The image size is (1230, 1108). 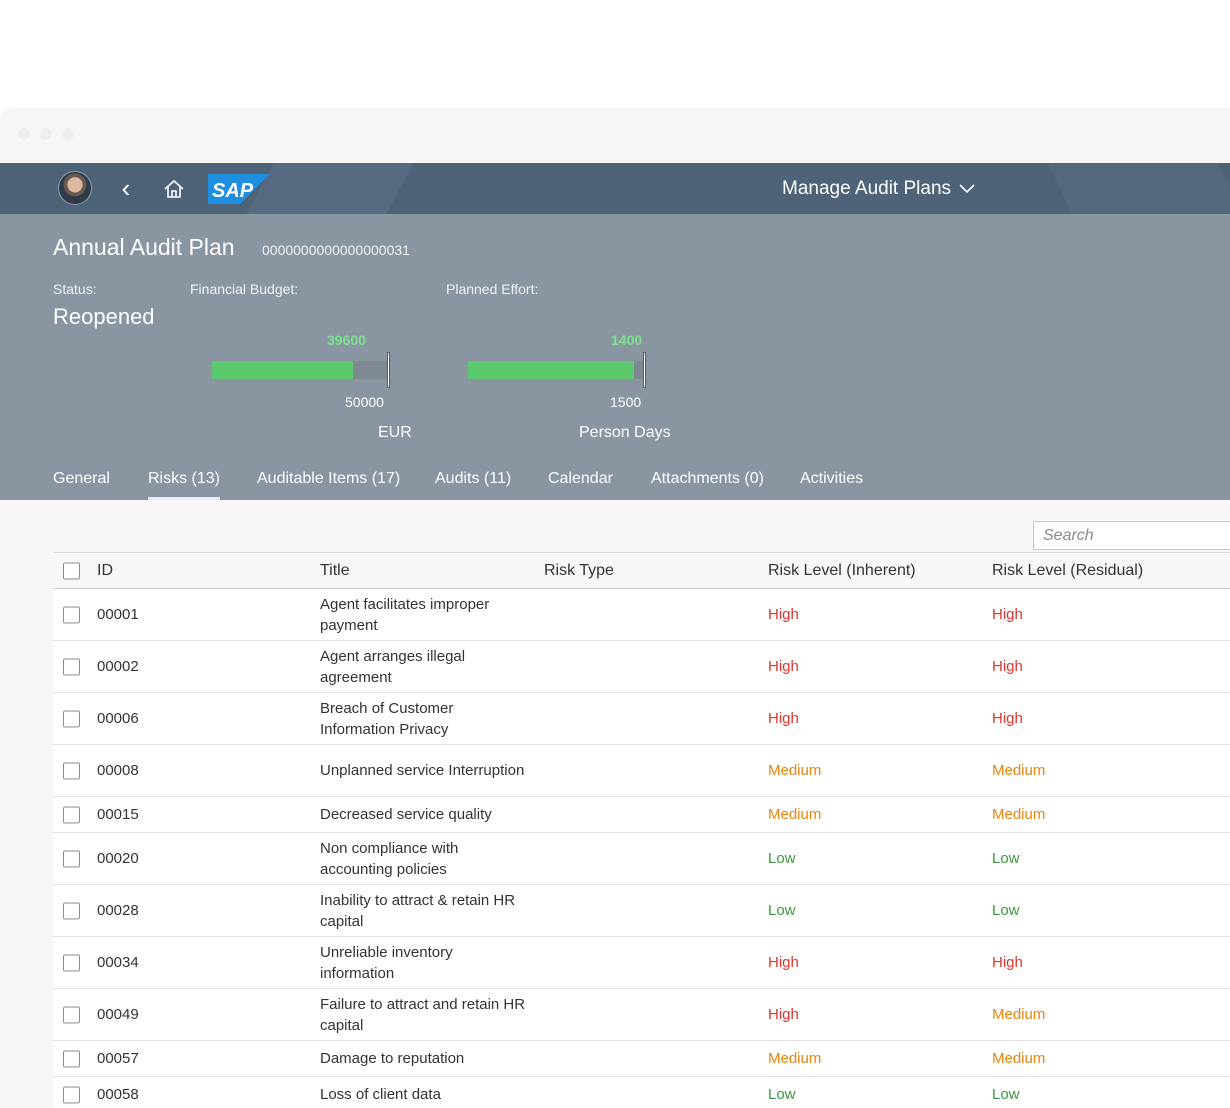 What do you see at coordinates (867, 188) in the screenshot?
I see `app-title: Manage Audit Plans` at bounding box center [867, 188].